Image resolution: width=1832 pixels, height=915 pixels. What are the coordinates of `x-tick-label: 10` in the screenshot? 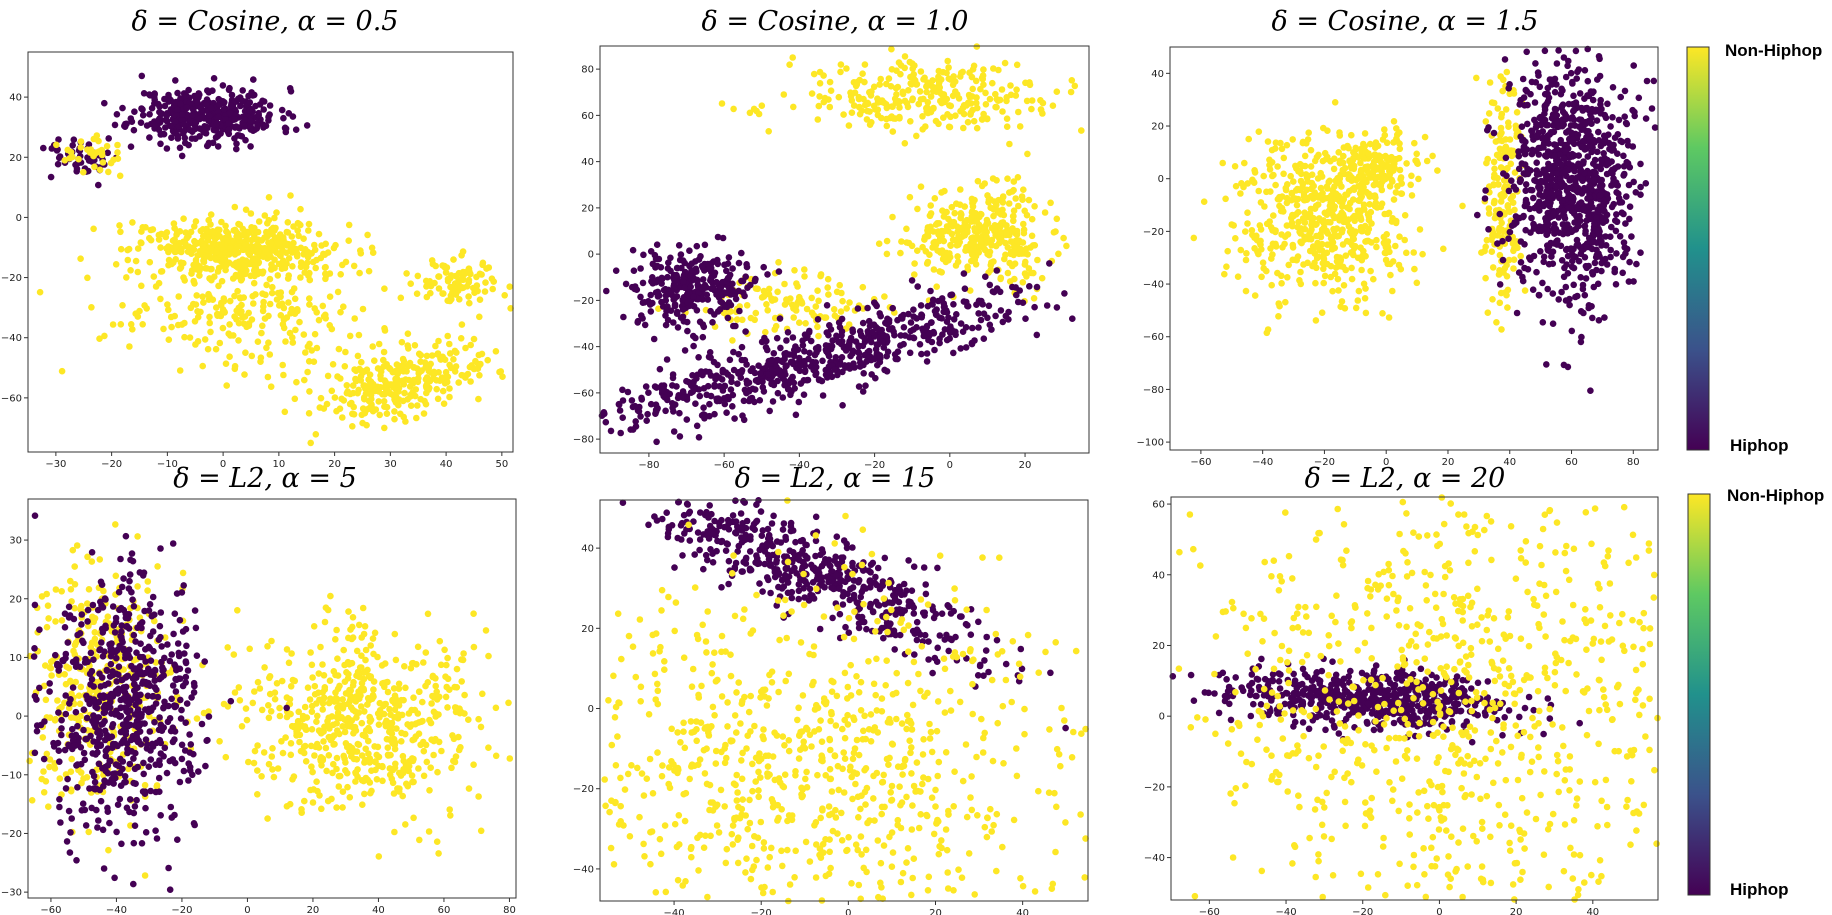 It's located at (278, 464).